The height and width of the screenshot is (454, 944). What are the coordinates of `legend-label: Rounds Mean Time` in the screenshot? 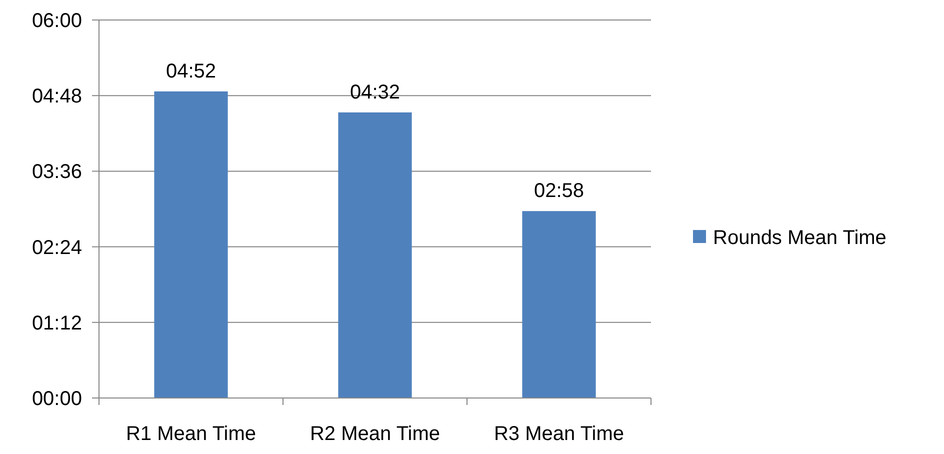 It's located at (799, 238).